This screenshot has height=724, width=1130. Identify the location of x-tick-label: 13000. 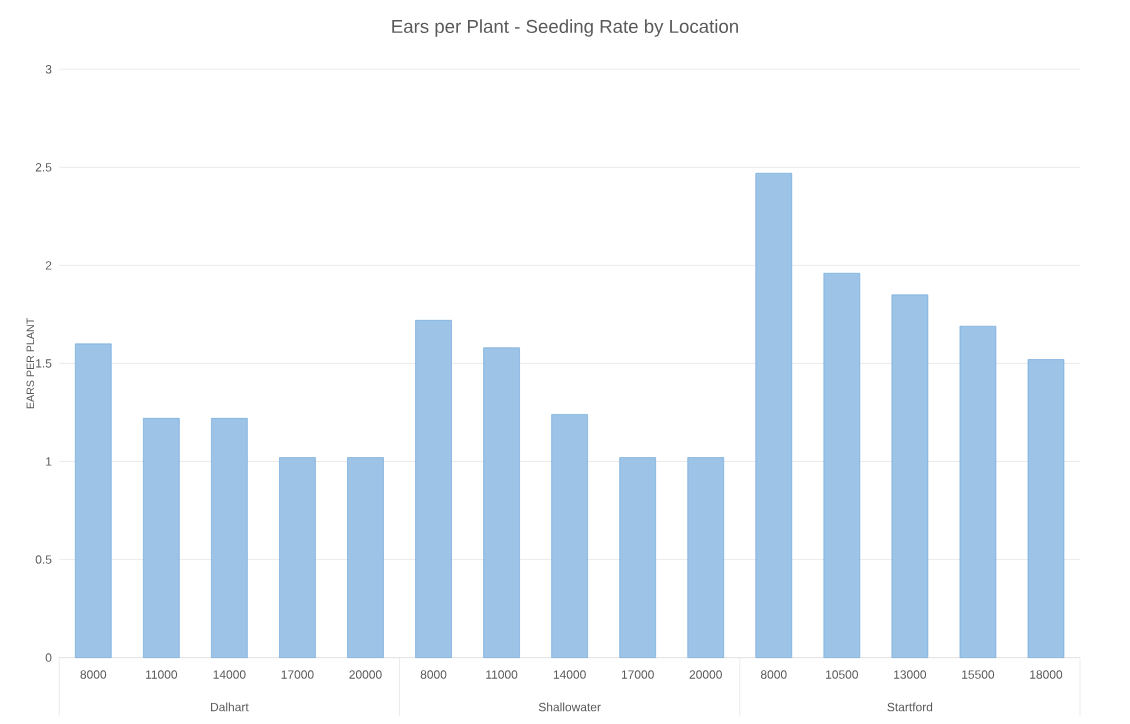
(910, 675).